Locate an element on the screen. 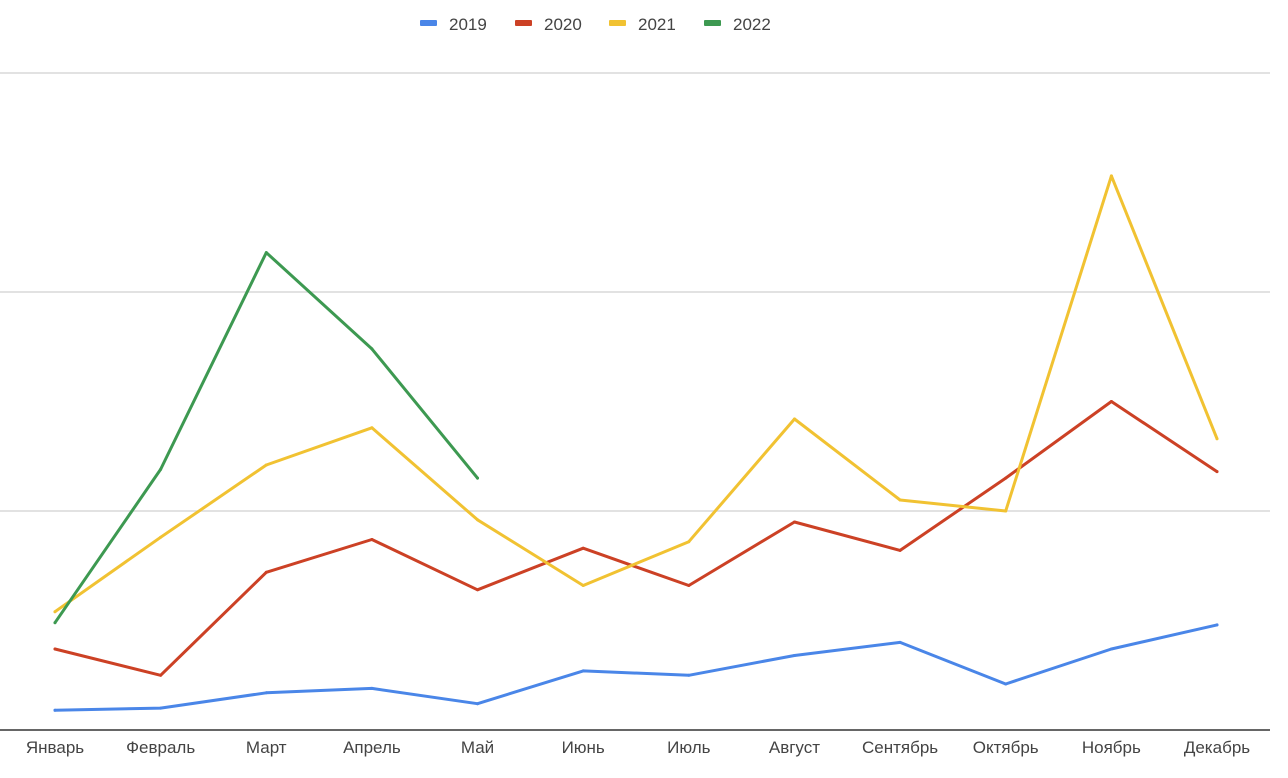 The image size is (1288, 778). series-2019 is located at coordinates (636, 667).